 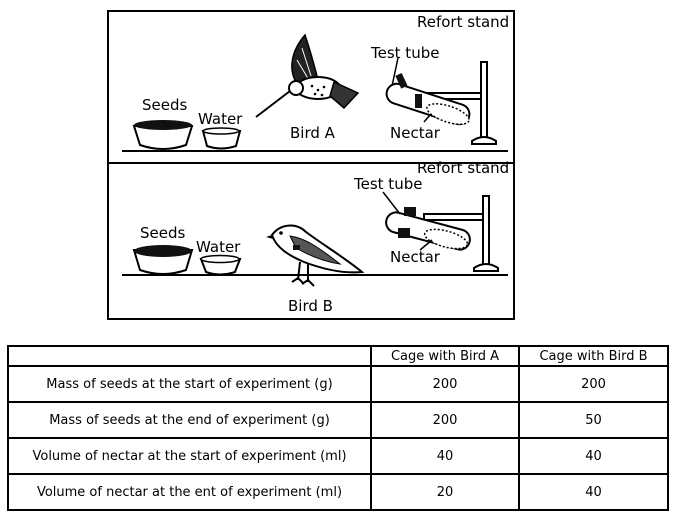 What do you see at coordinates (428, 99) in the screenshot?
I see `test-tube-a` at bounding box center [428, 99].